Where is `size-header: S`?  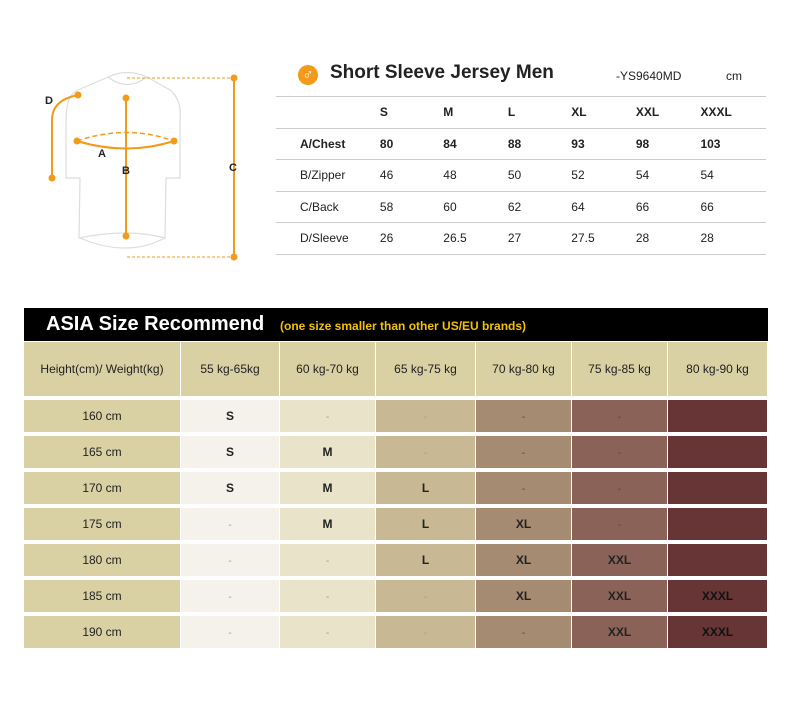 size-header: S is located at coordinates (411, 112).